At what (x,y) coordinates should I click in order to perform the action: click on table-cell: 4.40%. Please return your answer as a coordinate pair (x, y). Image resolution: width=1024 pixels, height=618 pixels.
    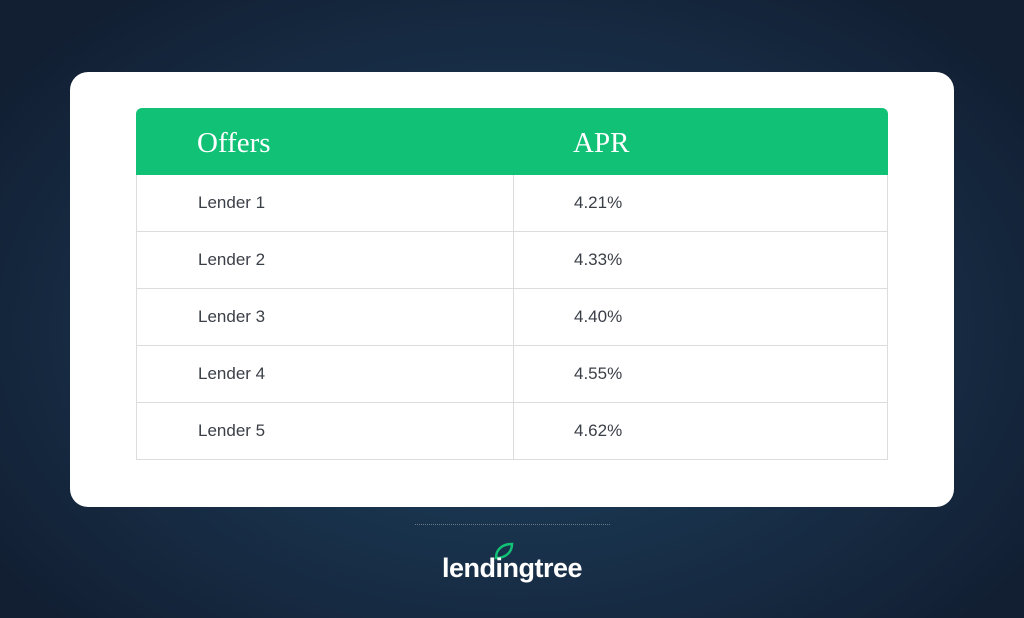
    Looking at the image, I should click on (567, 317).